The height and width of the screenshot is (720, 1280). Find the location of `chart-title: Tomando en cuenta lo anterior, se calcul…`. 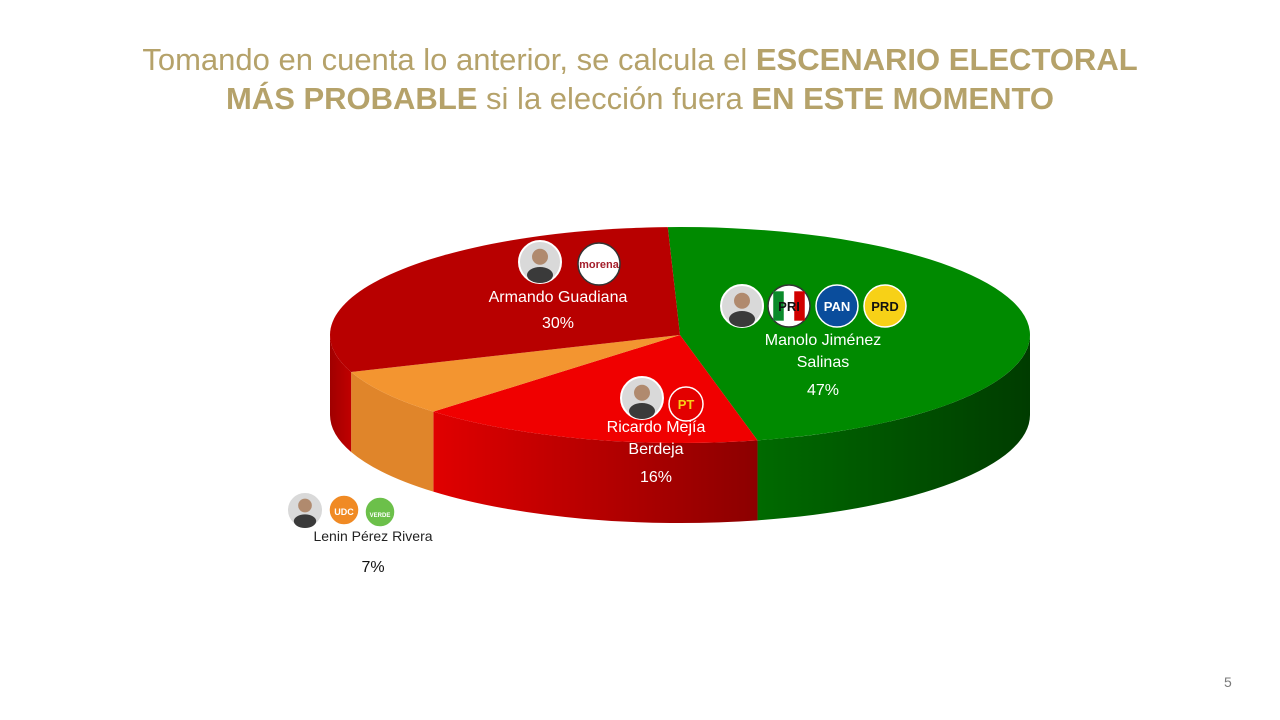

chart-title: Tomando en cuenta lo anterior, se calcul… is located at coordinates (640, 79).